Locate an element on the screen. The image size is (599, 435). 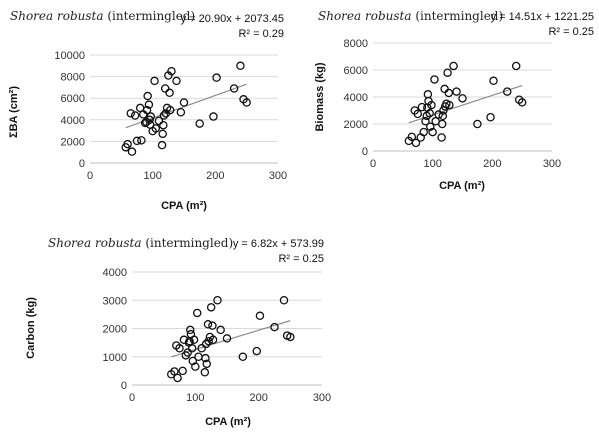
y-axis-label: ΣBA (cm²) is located at coordinates (14, 112).